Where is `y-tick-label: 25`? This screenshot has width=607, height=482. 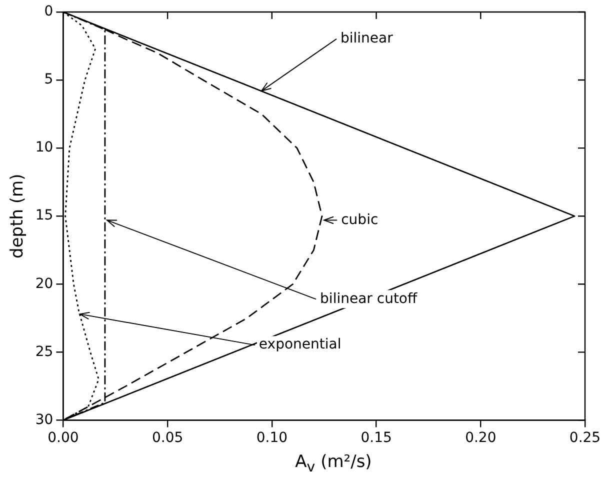 y-tick-label: 25 is located at coordinates (44, 352).